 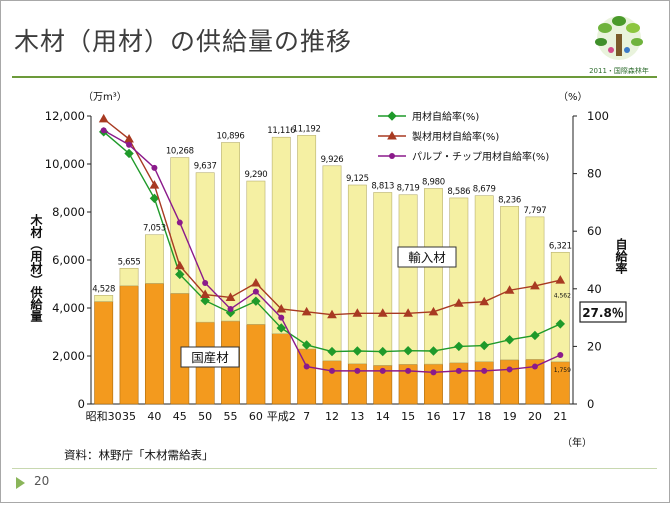 I want to click on domestic-label: 国産材, so click(x=210, y=357).